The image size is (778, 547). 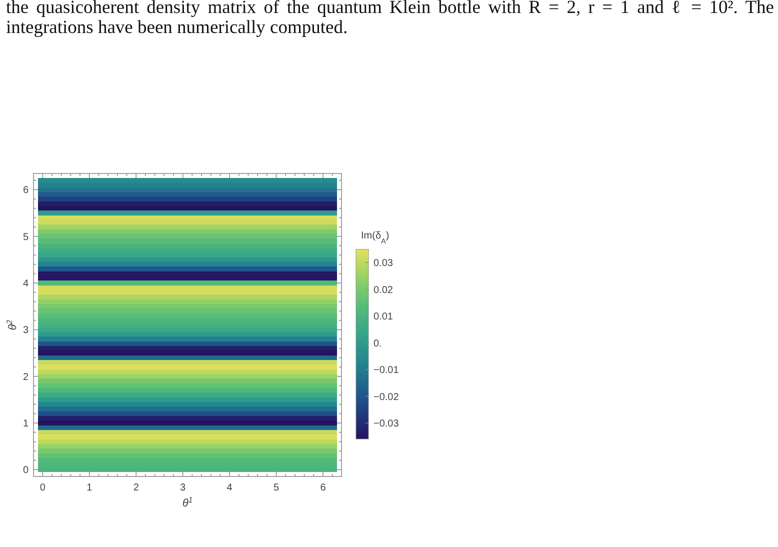 I want to click on y-tick-label: 1, so click(x=25, y=424).